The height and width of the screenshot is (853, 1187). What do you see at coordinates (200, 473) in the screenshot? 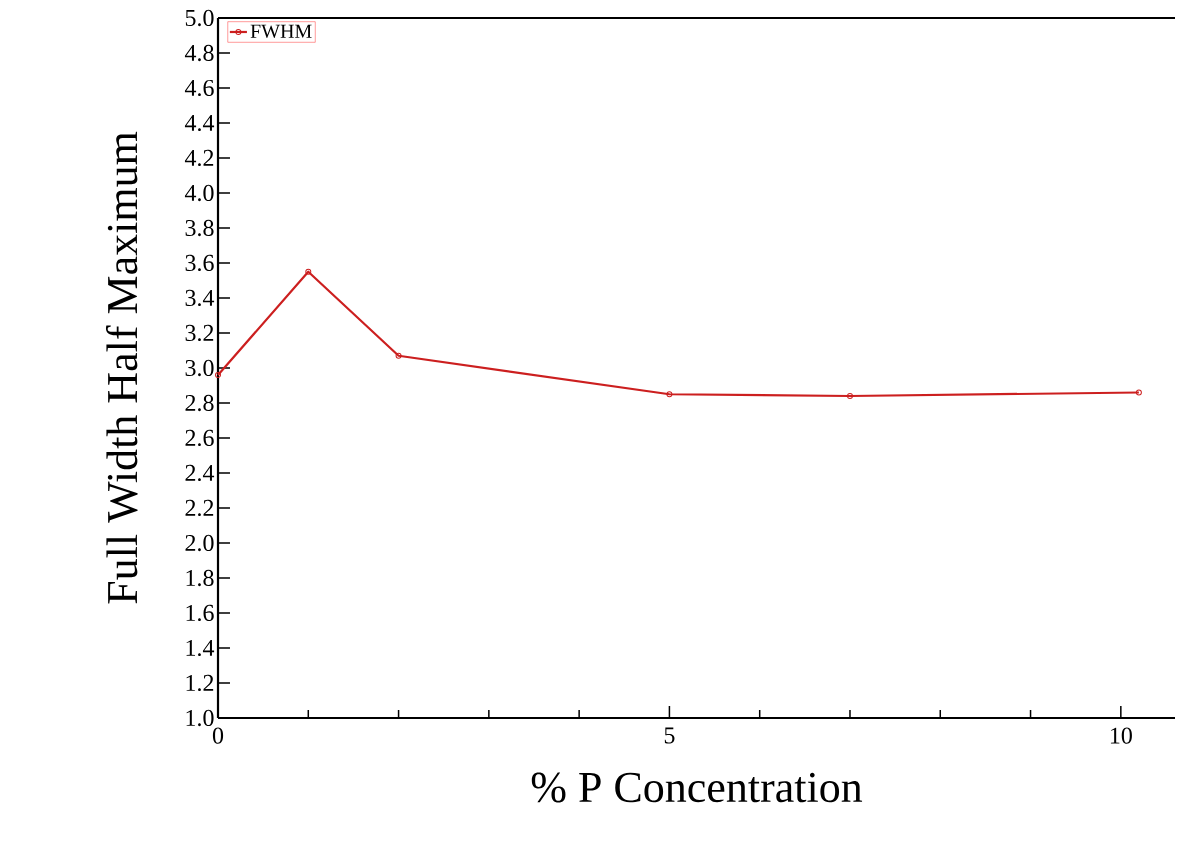
I see `y-tick-label: 2.4` at bounding box center [200, 473].